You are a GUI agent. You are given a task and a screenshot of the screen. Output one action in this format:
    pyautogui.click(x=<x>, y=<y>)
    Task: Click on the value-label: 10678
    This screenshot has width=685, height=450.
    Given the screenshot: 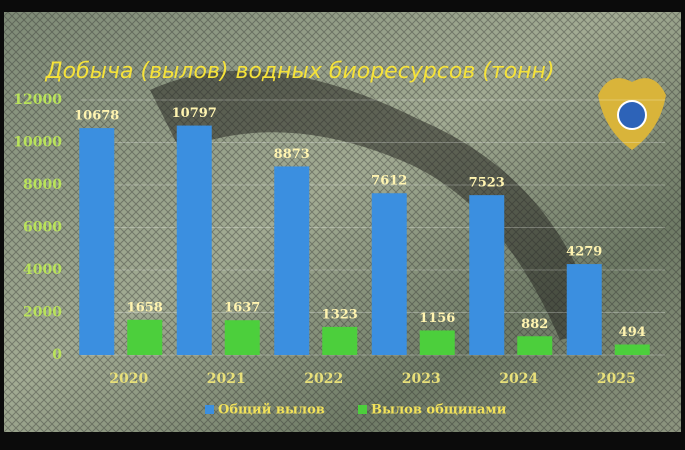 What is the action you would take?
    pyautogui.click(x=96, y=116)
    